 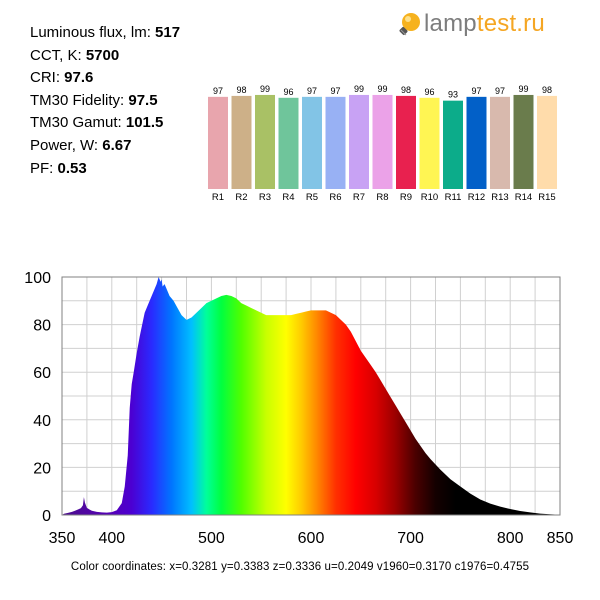 What do you see at coordinates (499, 197) in the screenshot?
I see `cri-category-label: R13` at bounding box center [499, 197].